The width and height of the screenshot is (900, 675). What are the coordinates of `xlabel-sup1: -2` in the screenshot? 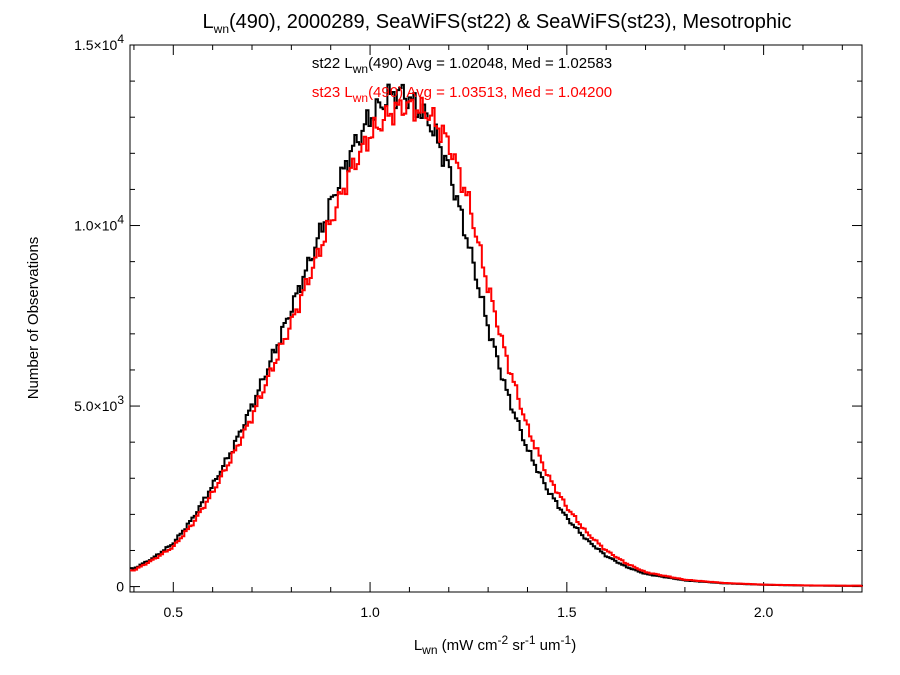 It's located at (502, 640).